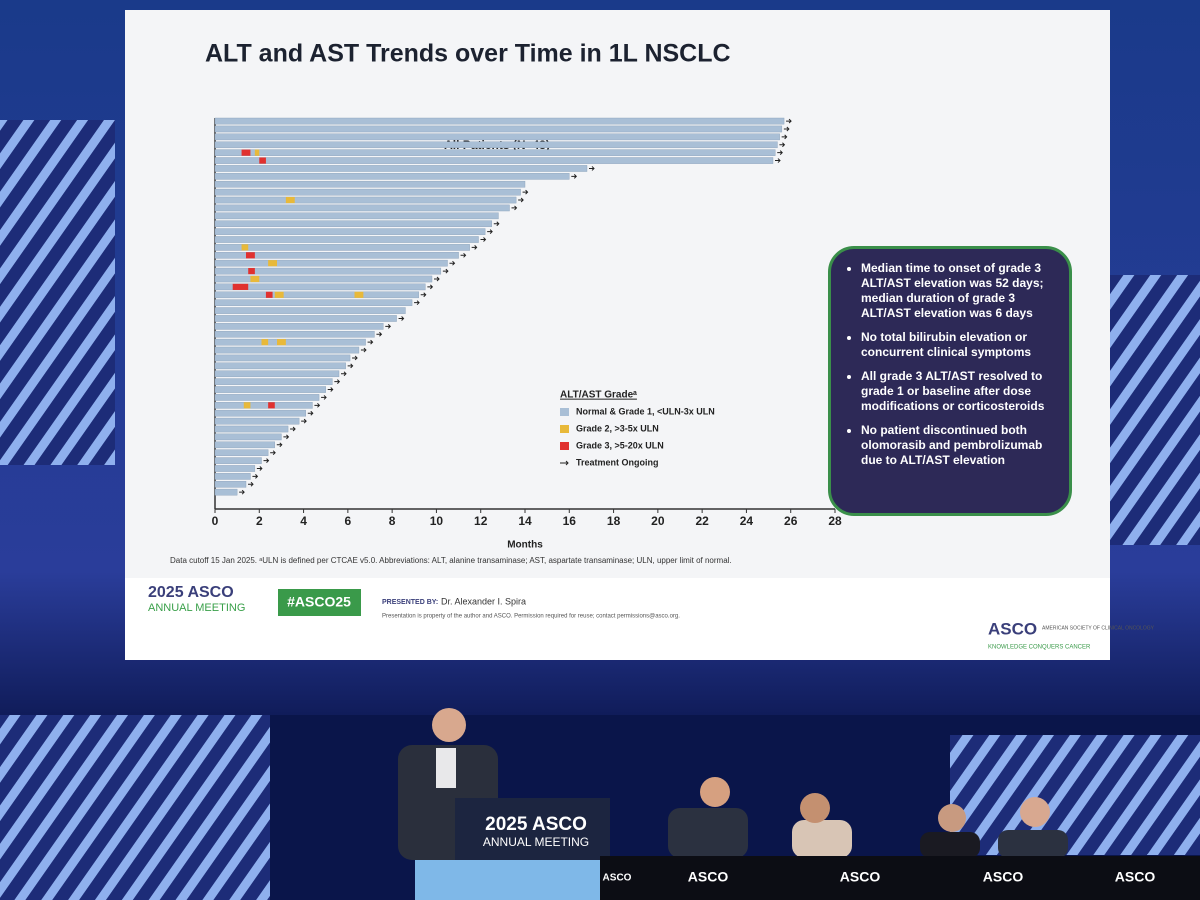 This screenshot has height=900, width=1200. I want to click on hashtag-badge, so click(319, 602).